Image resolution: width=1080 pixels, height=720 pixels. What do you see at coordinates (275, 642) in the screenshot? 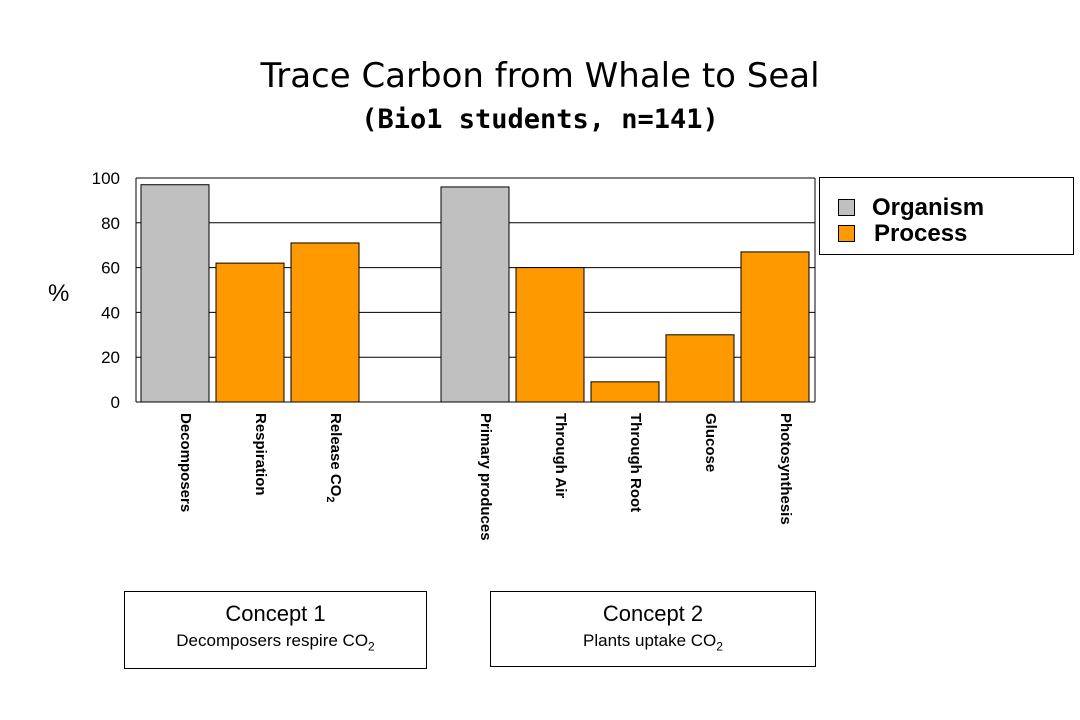
I see `concept-1-text: Decomposers respire CO2` at bounding box center [275, 642].